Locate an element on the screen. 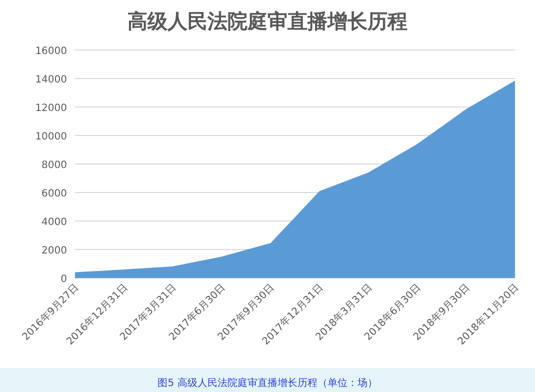 The height and width of the screenshot is (392, 535). y-tick-label: 14000 is located at coordinates (51, 80).